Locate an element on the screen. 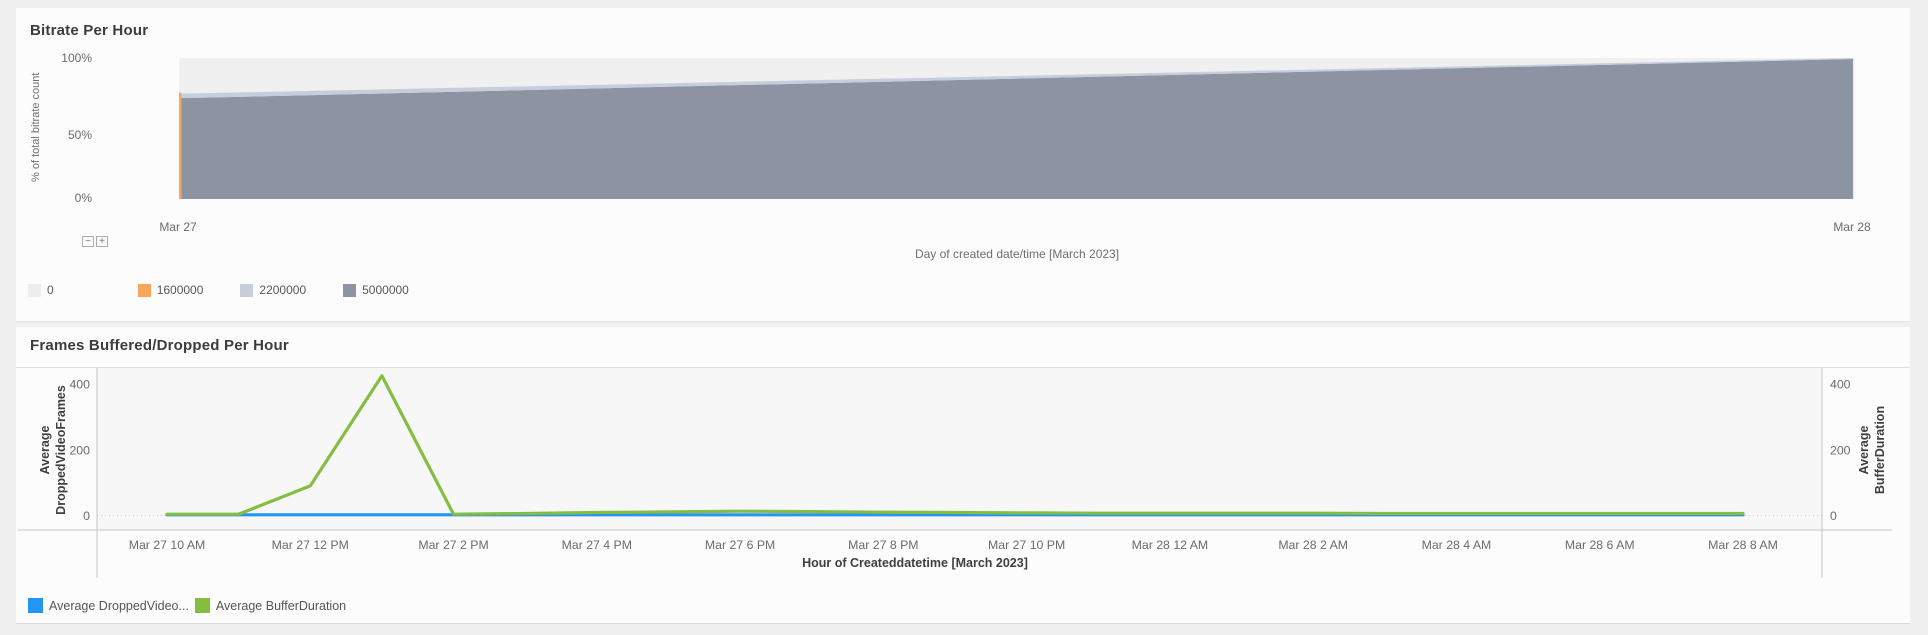 Image resolution: width=1928 pixels, height=635 pixels. frames-xtick: Mar 28 8 AM is located at coordinates (1743, 545).